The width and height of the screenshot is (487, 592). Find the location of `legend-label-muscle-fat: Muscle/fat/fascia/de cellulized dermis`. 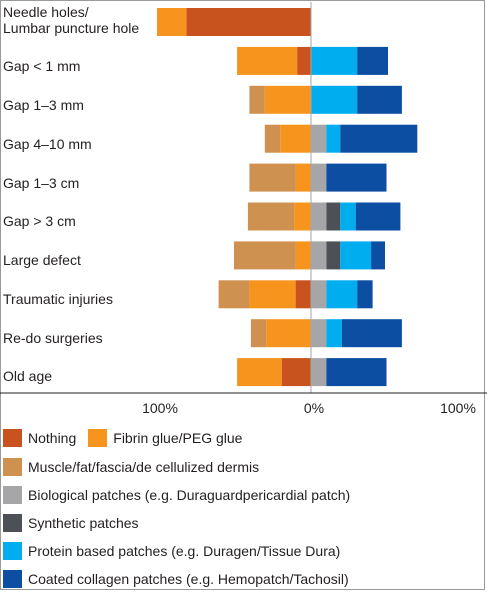

legend-label-muscle-fat: Muscle/fat/fascia/de cellulized dermis is located at coordinates (144, 467).